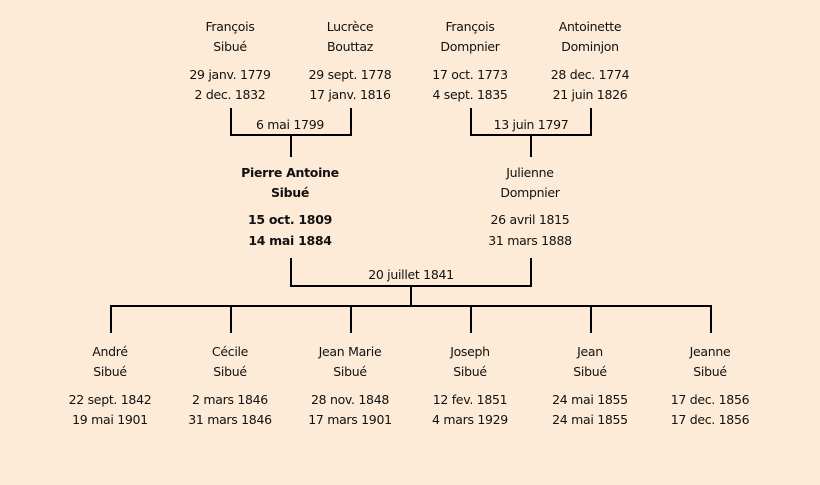 The image size is (820, 485). What do you see at coordinates (350, 46) in the screenshot?
I see `person-grandparents-1-last-name: Bouttaz` at bounding box center [350, 46].